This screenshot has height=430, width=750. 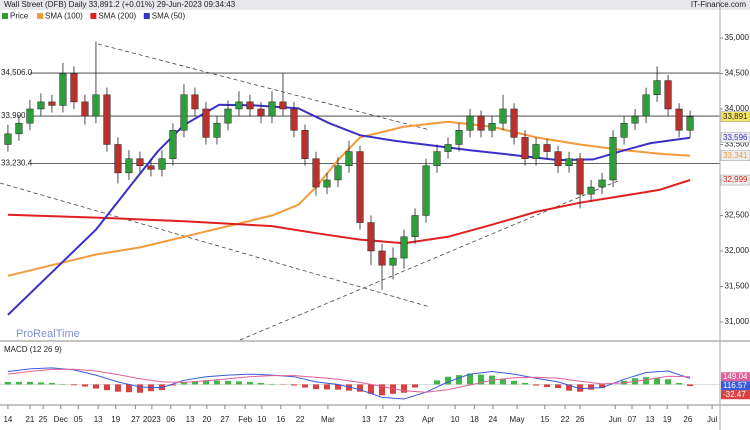 I want to click on x-tick-label: Dec, so click(x=61, y=419).